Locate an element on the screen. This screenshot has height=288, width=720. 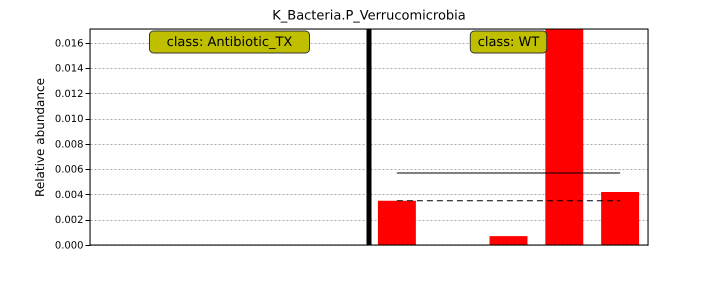
y-tick-label: 0.012 is located at coordinates (69, 94).